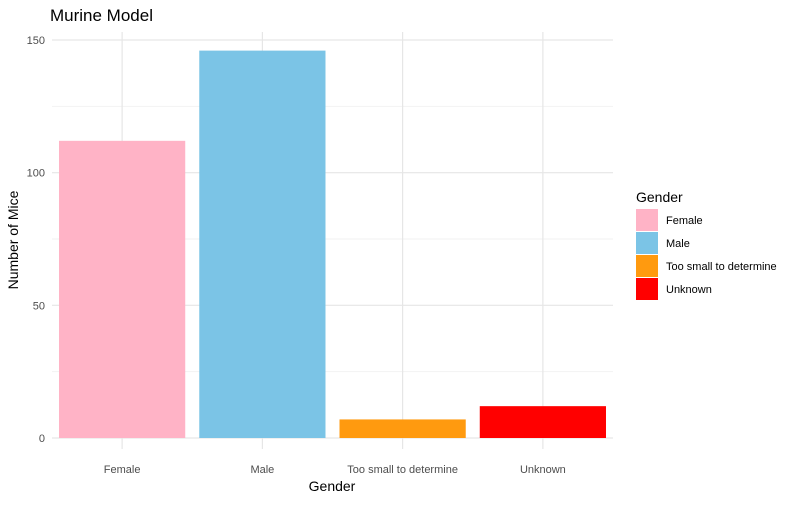 Image resolution: width=800 pixels, height=505 pixels. What do you see at coordinates (122, 289) in the screenshot?
I see `bar-female` at bounding box center [122, 289].